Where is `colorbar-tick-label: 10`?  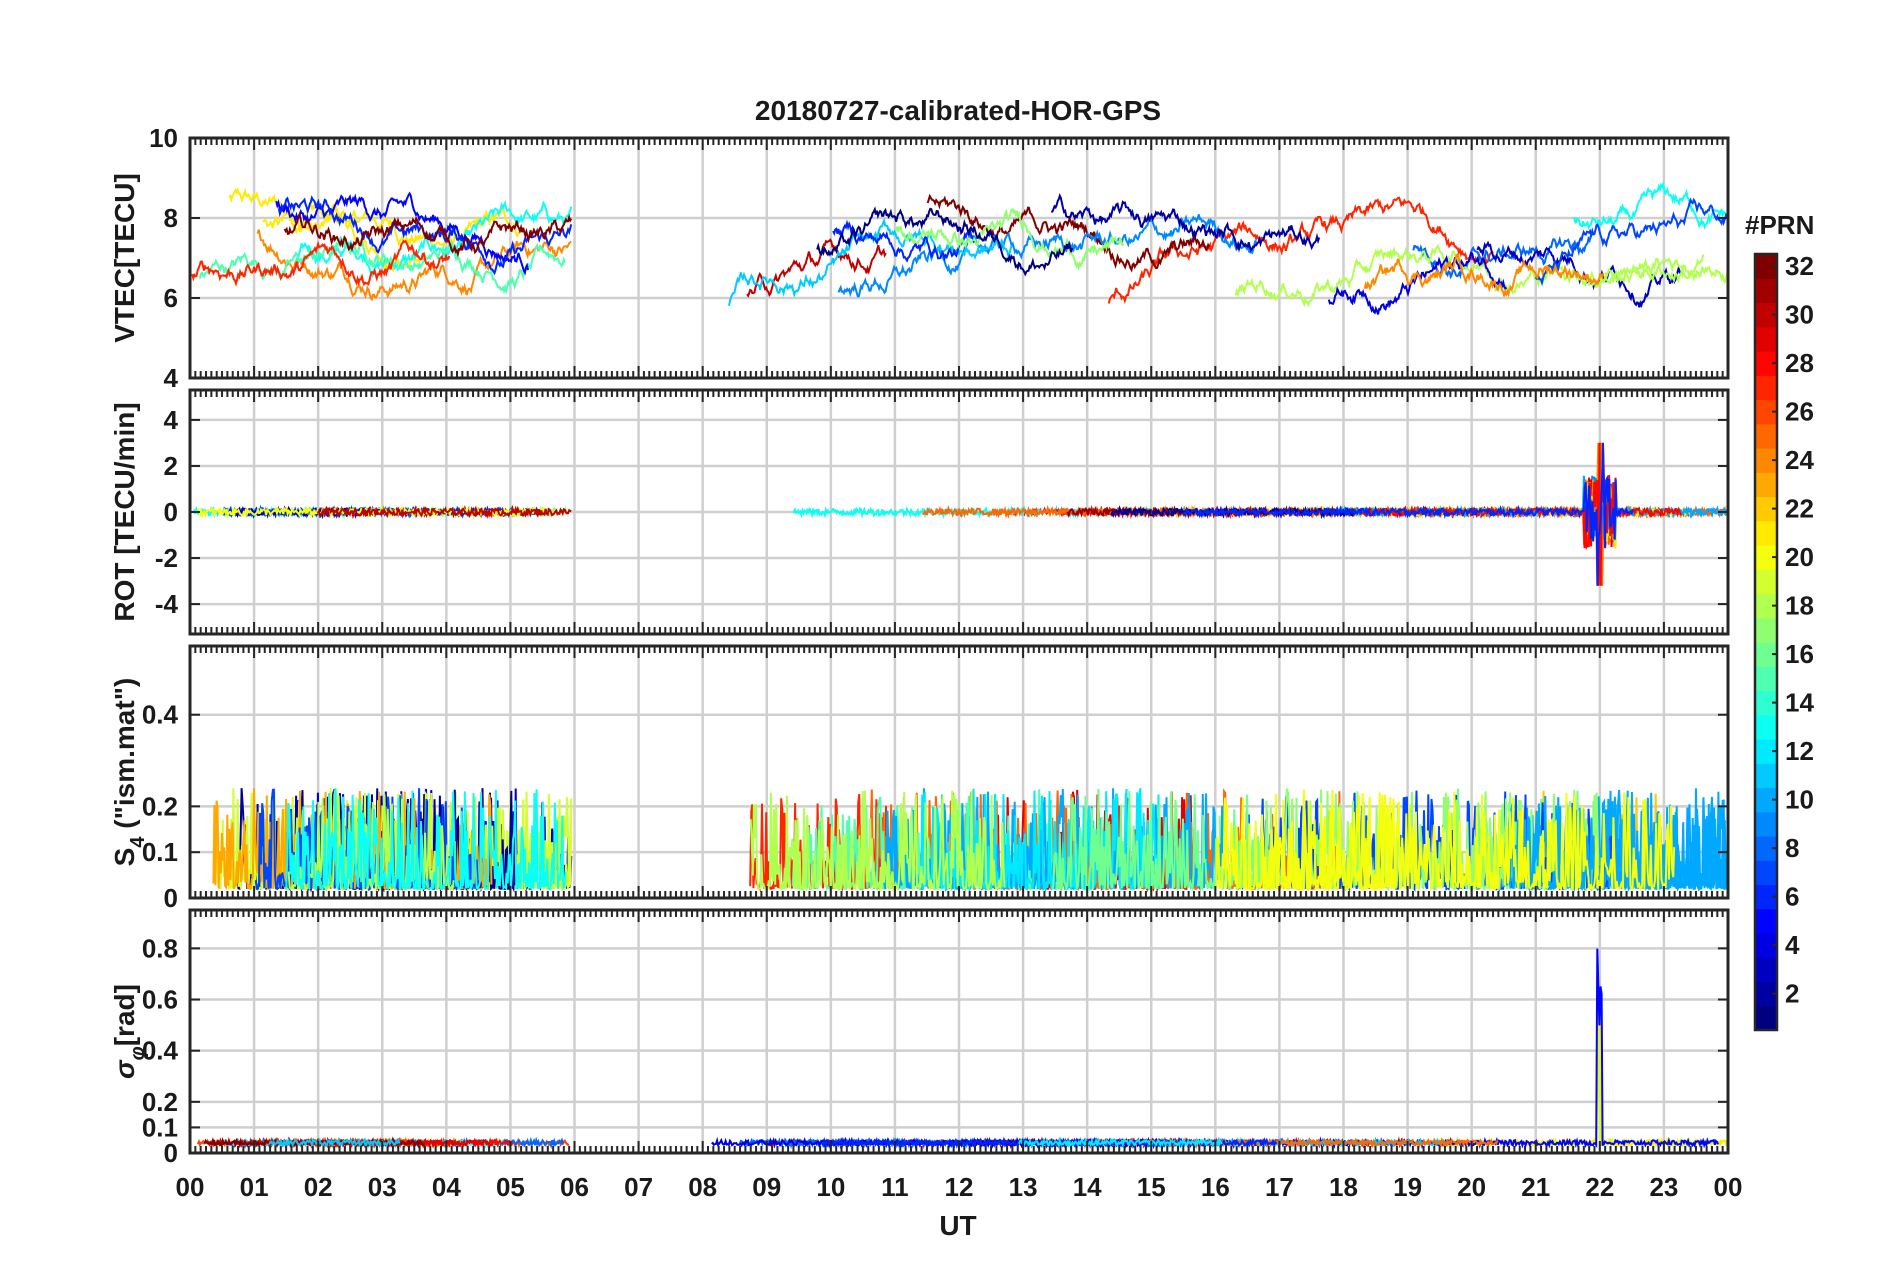
colorbar-tick-label: 10 is located at coordinates (1799, 800).